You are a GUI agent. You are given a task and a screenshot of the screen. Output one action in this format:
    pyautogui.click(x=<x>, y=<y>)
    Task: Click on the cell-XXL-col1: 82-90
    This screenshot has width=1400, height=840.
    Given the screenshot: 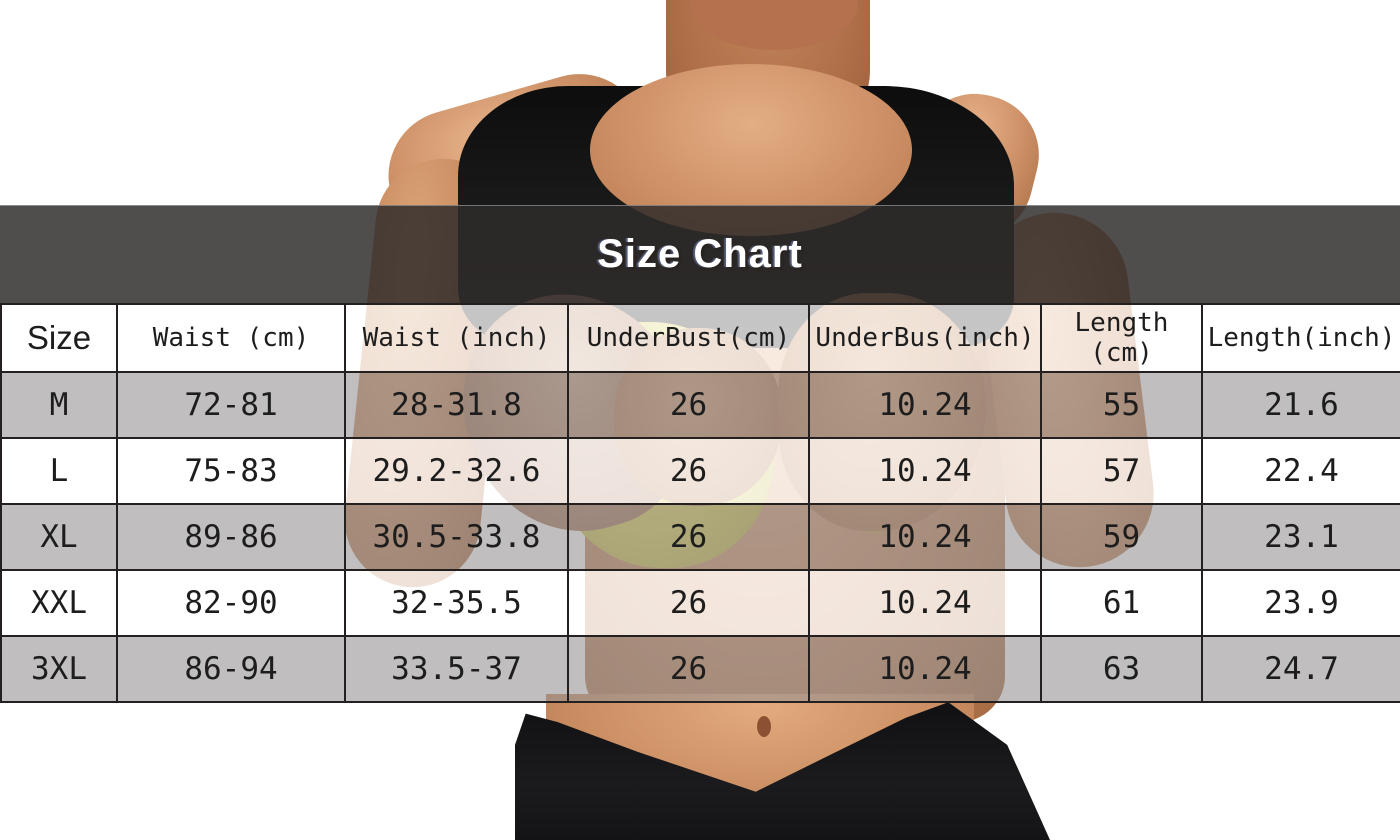 What is the action you would take?
    pyautogui.click(x=231, y=603)
    